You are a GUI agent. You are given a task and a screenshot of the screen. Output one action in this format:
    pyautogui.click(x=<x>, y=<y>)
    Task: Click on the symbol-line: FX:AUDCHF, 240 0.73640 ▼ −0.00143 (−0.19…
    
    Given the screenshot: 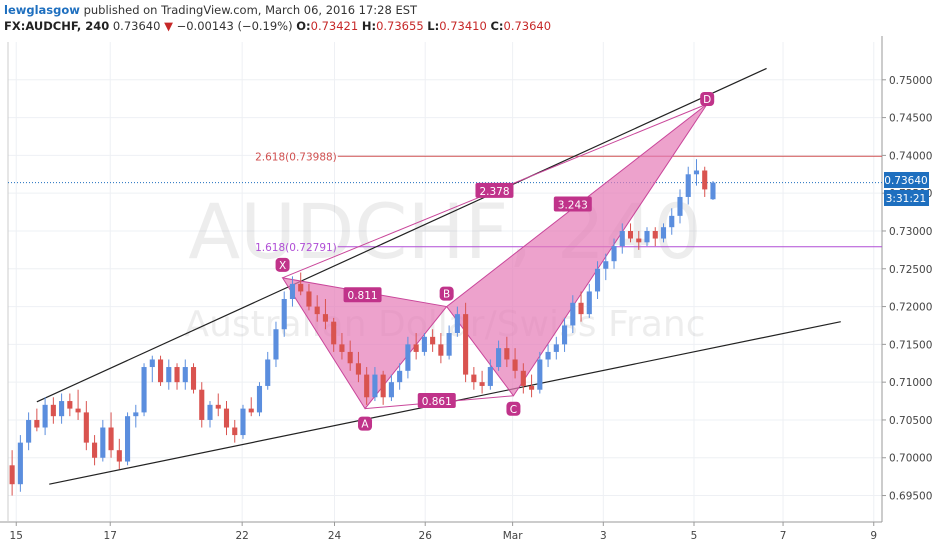 What is the action you would take?
    pyautogui.click(x=464, y=26)
    